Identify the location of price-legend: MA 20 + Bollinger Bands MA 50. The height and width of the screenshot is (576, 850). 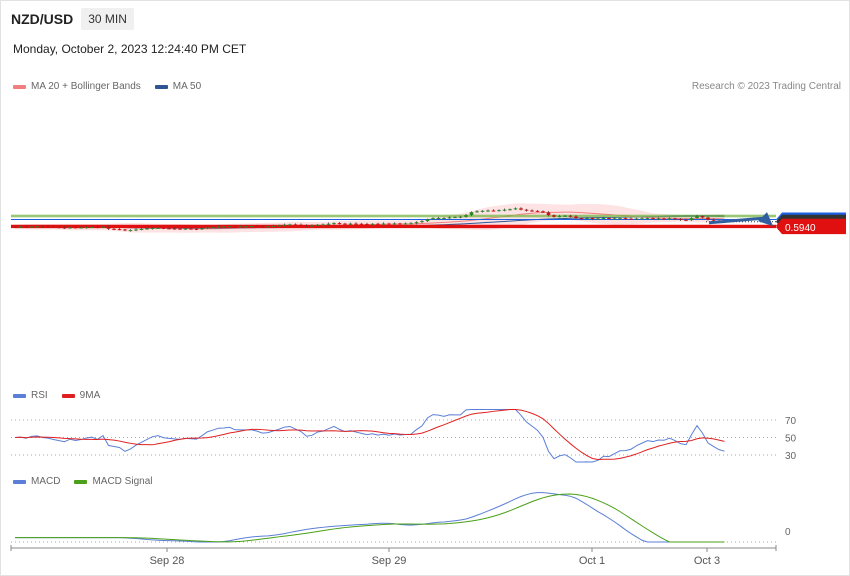
(111, 86).